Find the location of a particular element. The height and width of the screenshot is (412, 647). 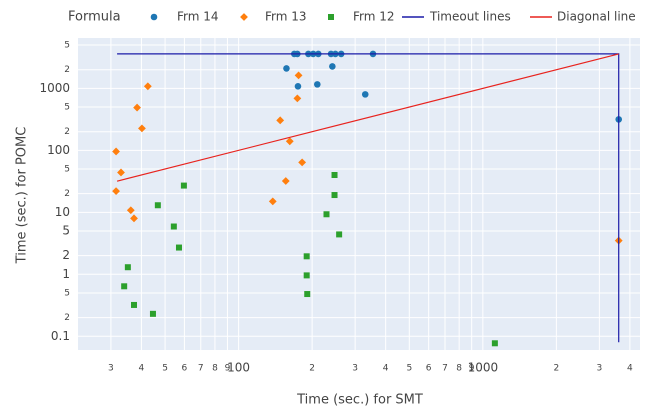

legend-label: Frm 13 is located at coordinates (286, 17).